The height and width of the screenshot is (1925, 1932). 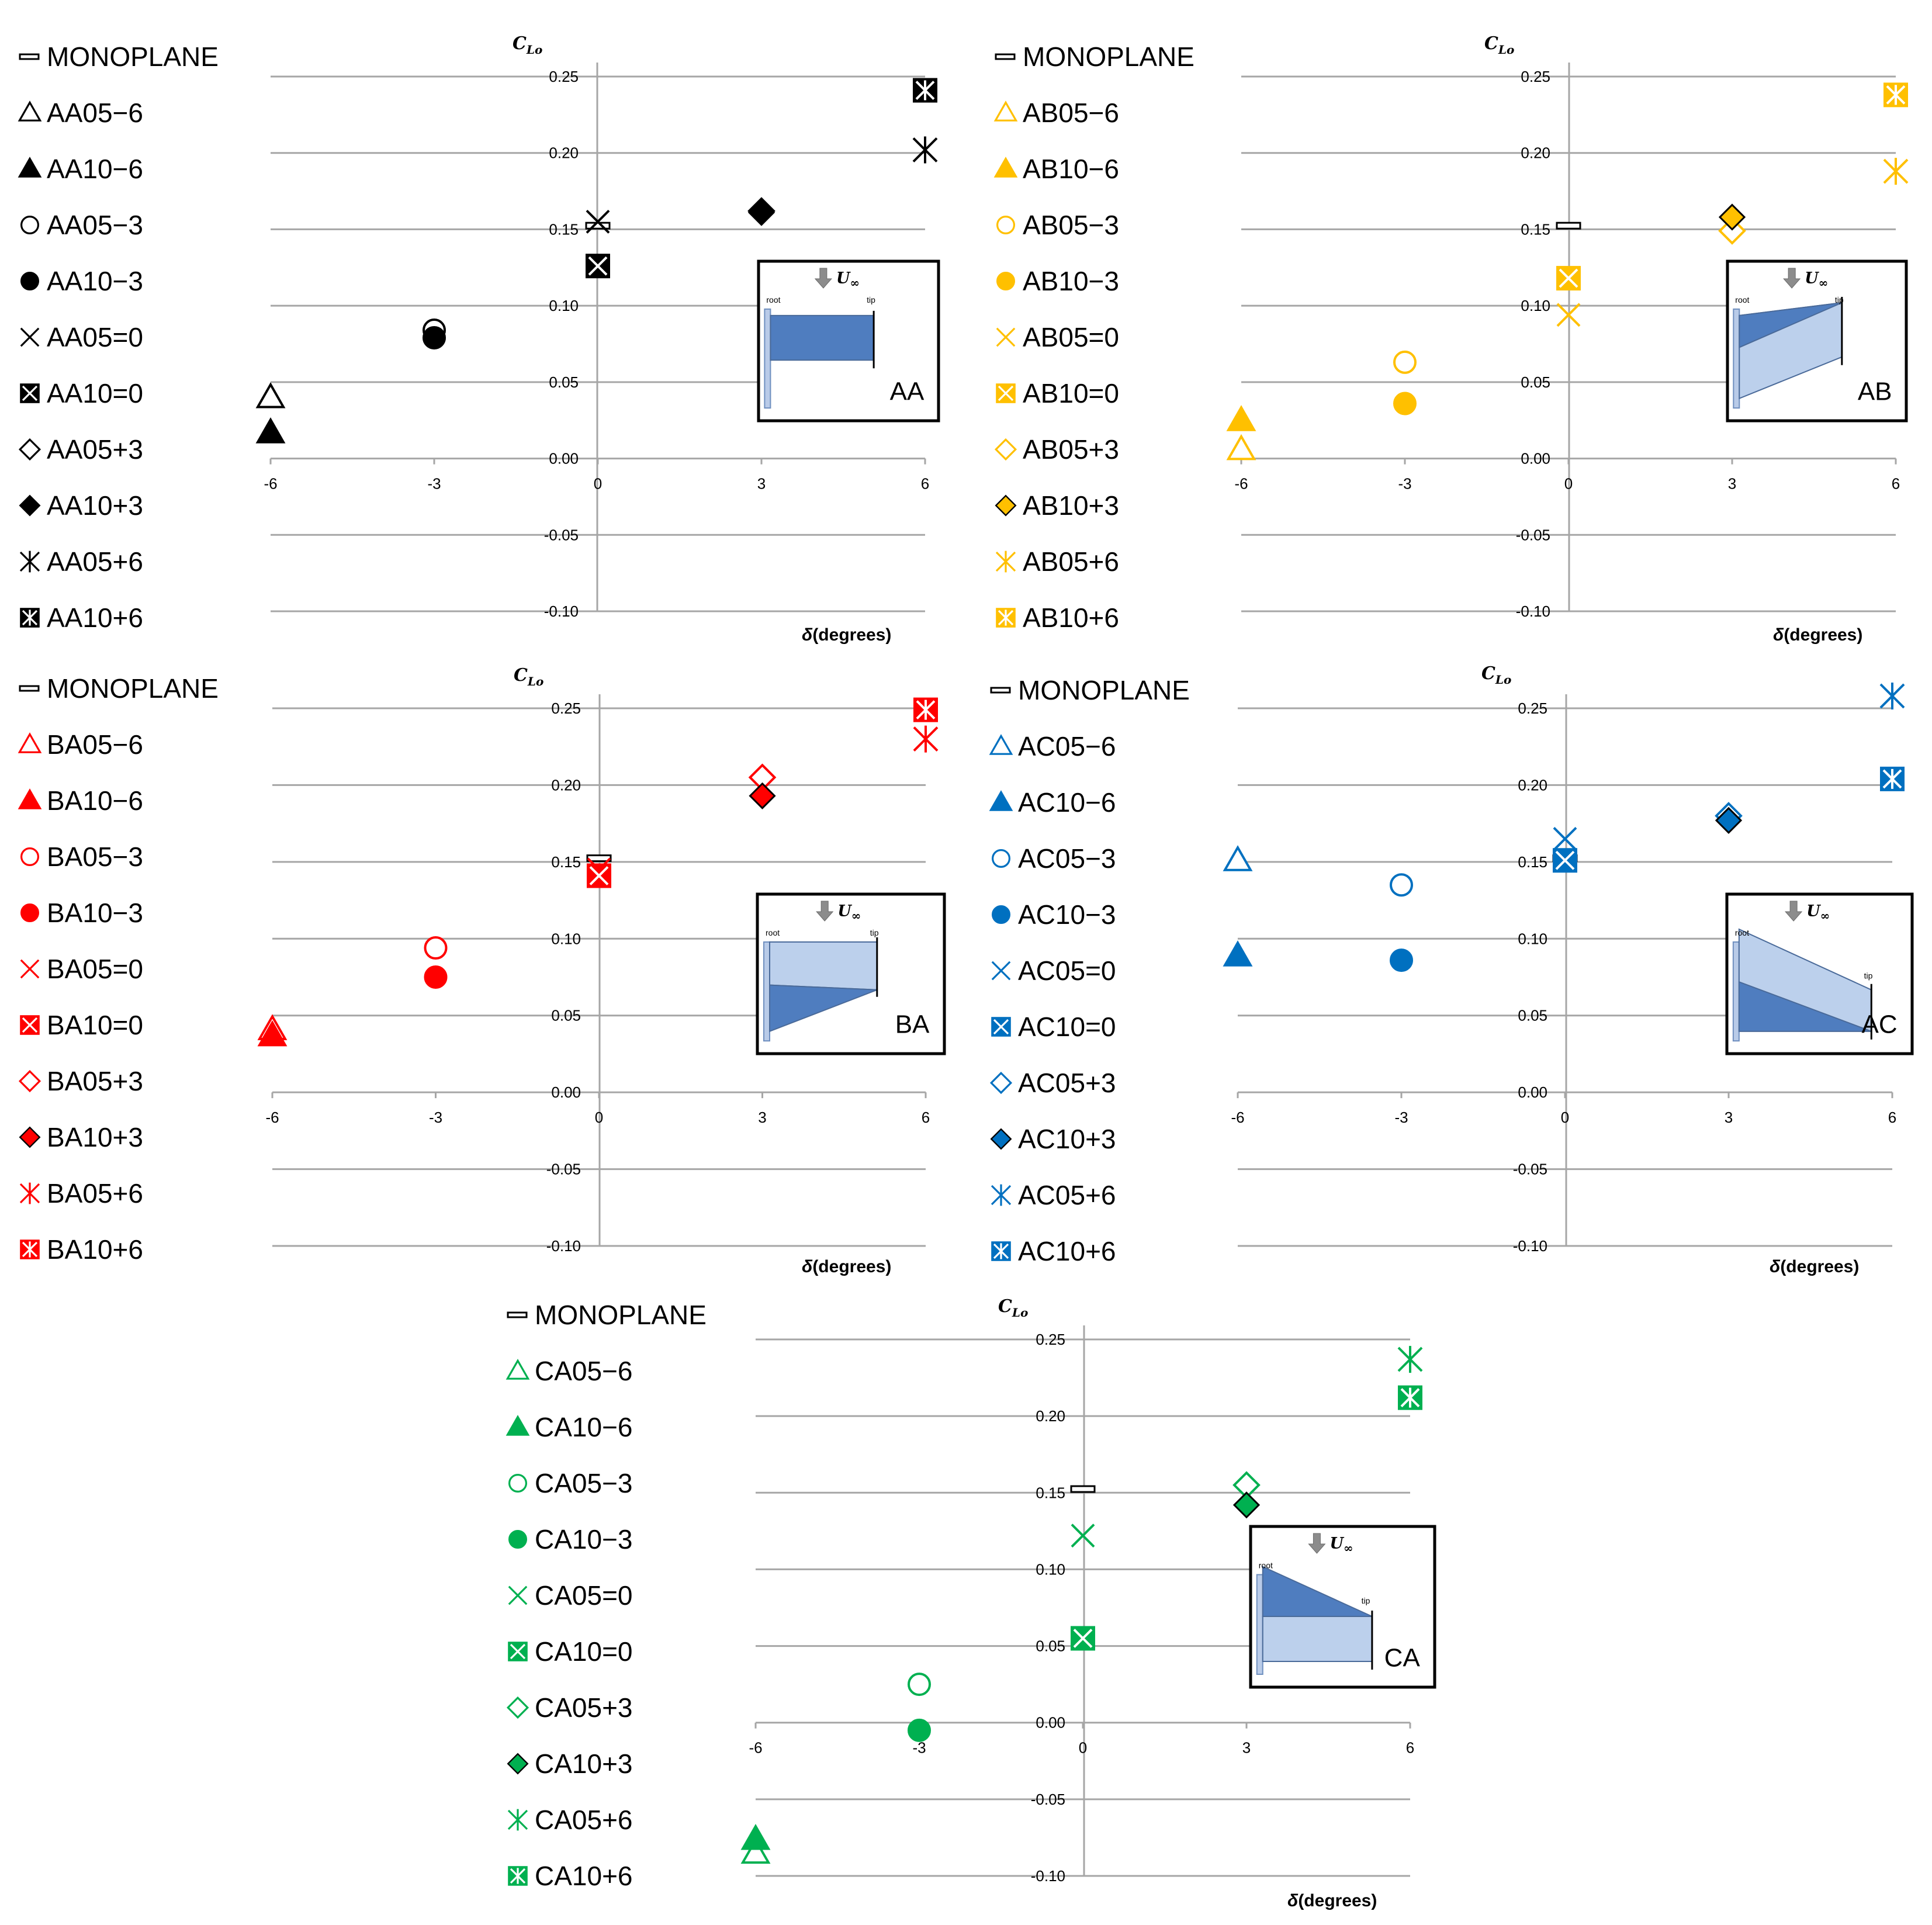 What do you see at coordinates (95, 857) in the screenshot?
I see `legend-label: BA05−3` at bounding box center [95, 857].